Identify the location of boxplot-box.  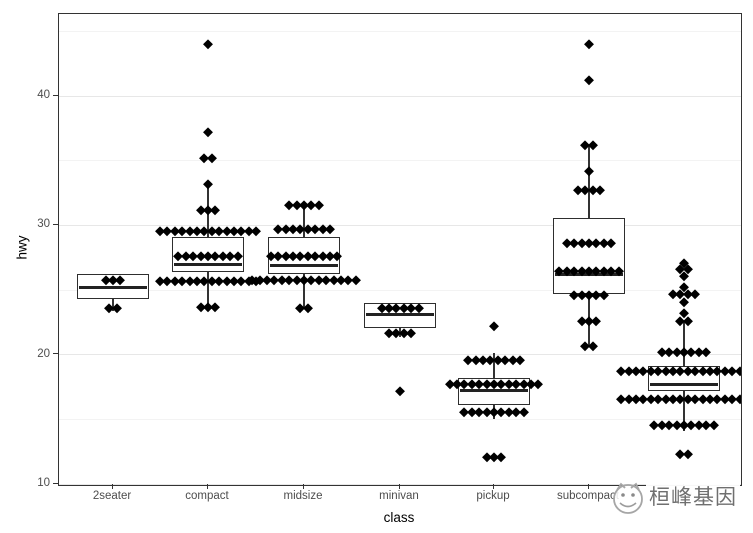
(589, 255).